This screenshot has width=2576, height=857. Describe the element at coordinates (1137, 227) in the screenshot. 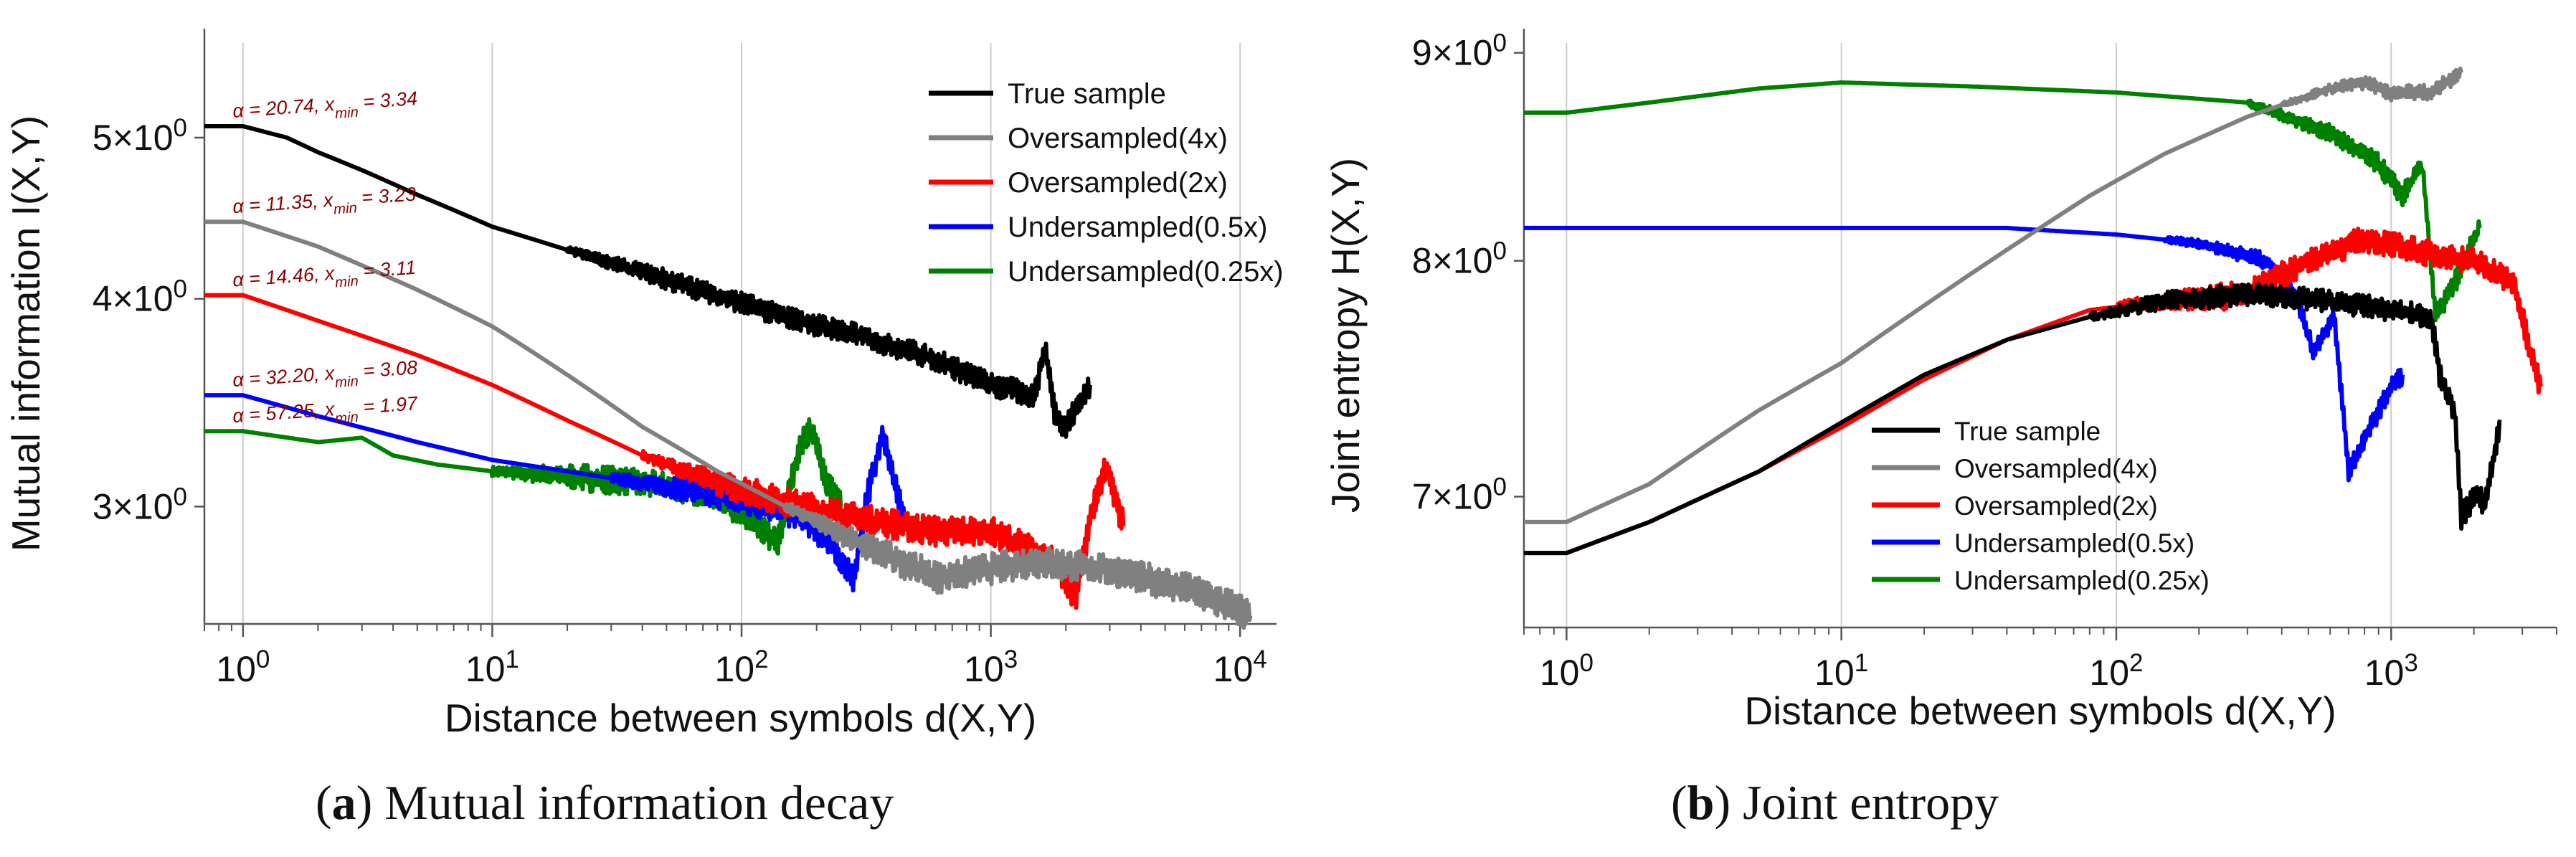

I see `panel-a-legend-label: Undersampled(0.5x)` at that location.